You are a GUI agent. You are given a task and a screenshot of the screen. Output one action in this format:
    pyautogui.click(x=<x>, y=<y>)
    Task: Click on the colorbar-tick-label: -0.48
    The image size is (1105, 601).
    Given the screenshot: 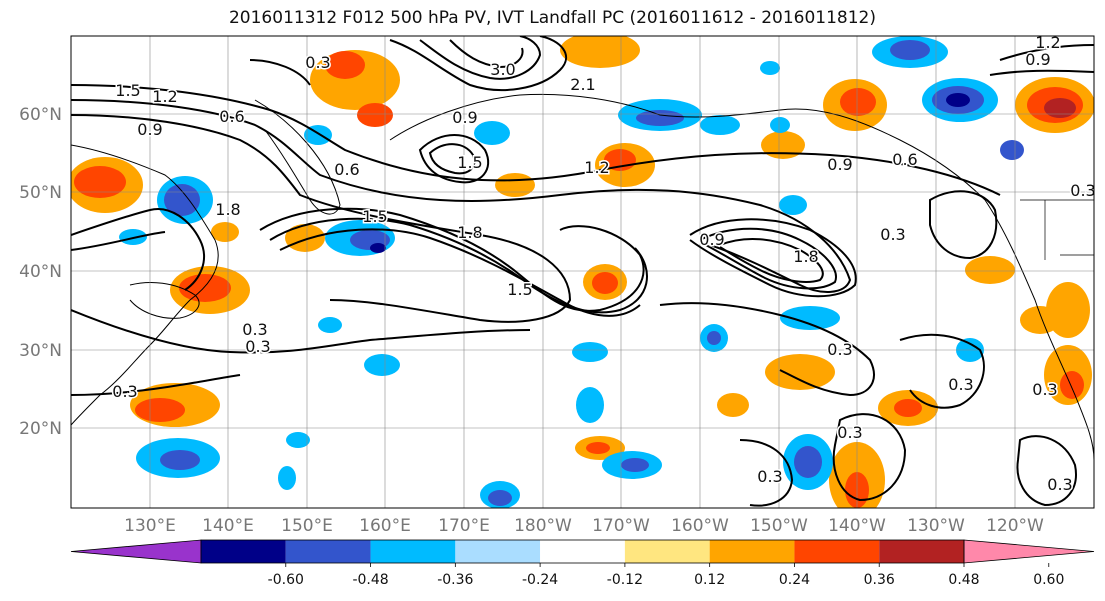 What is the action you would take?
    pyautogui.click(x=370, y=580)
    